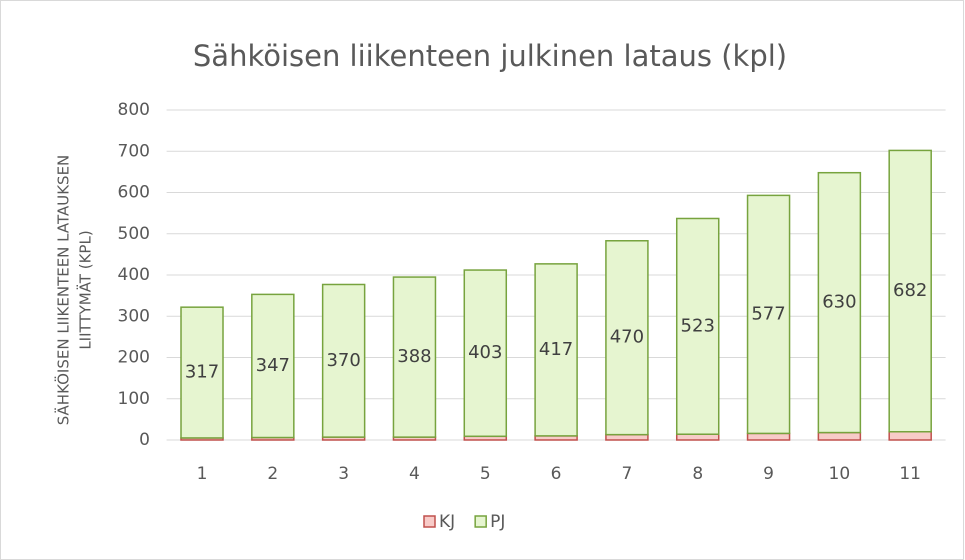 The height and width of the screenshot is (560, 965). I want to click on y-axis-label: LIITTYMÄT (KPL), so click(85, 289).